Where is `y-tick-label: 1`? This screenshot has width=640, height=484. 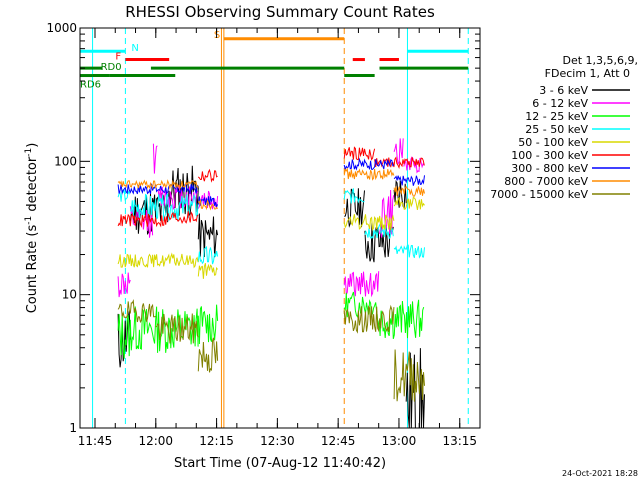 y-tick-label: 1 is located at coordinates (73, 428).